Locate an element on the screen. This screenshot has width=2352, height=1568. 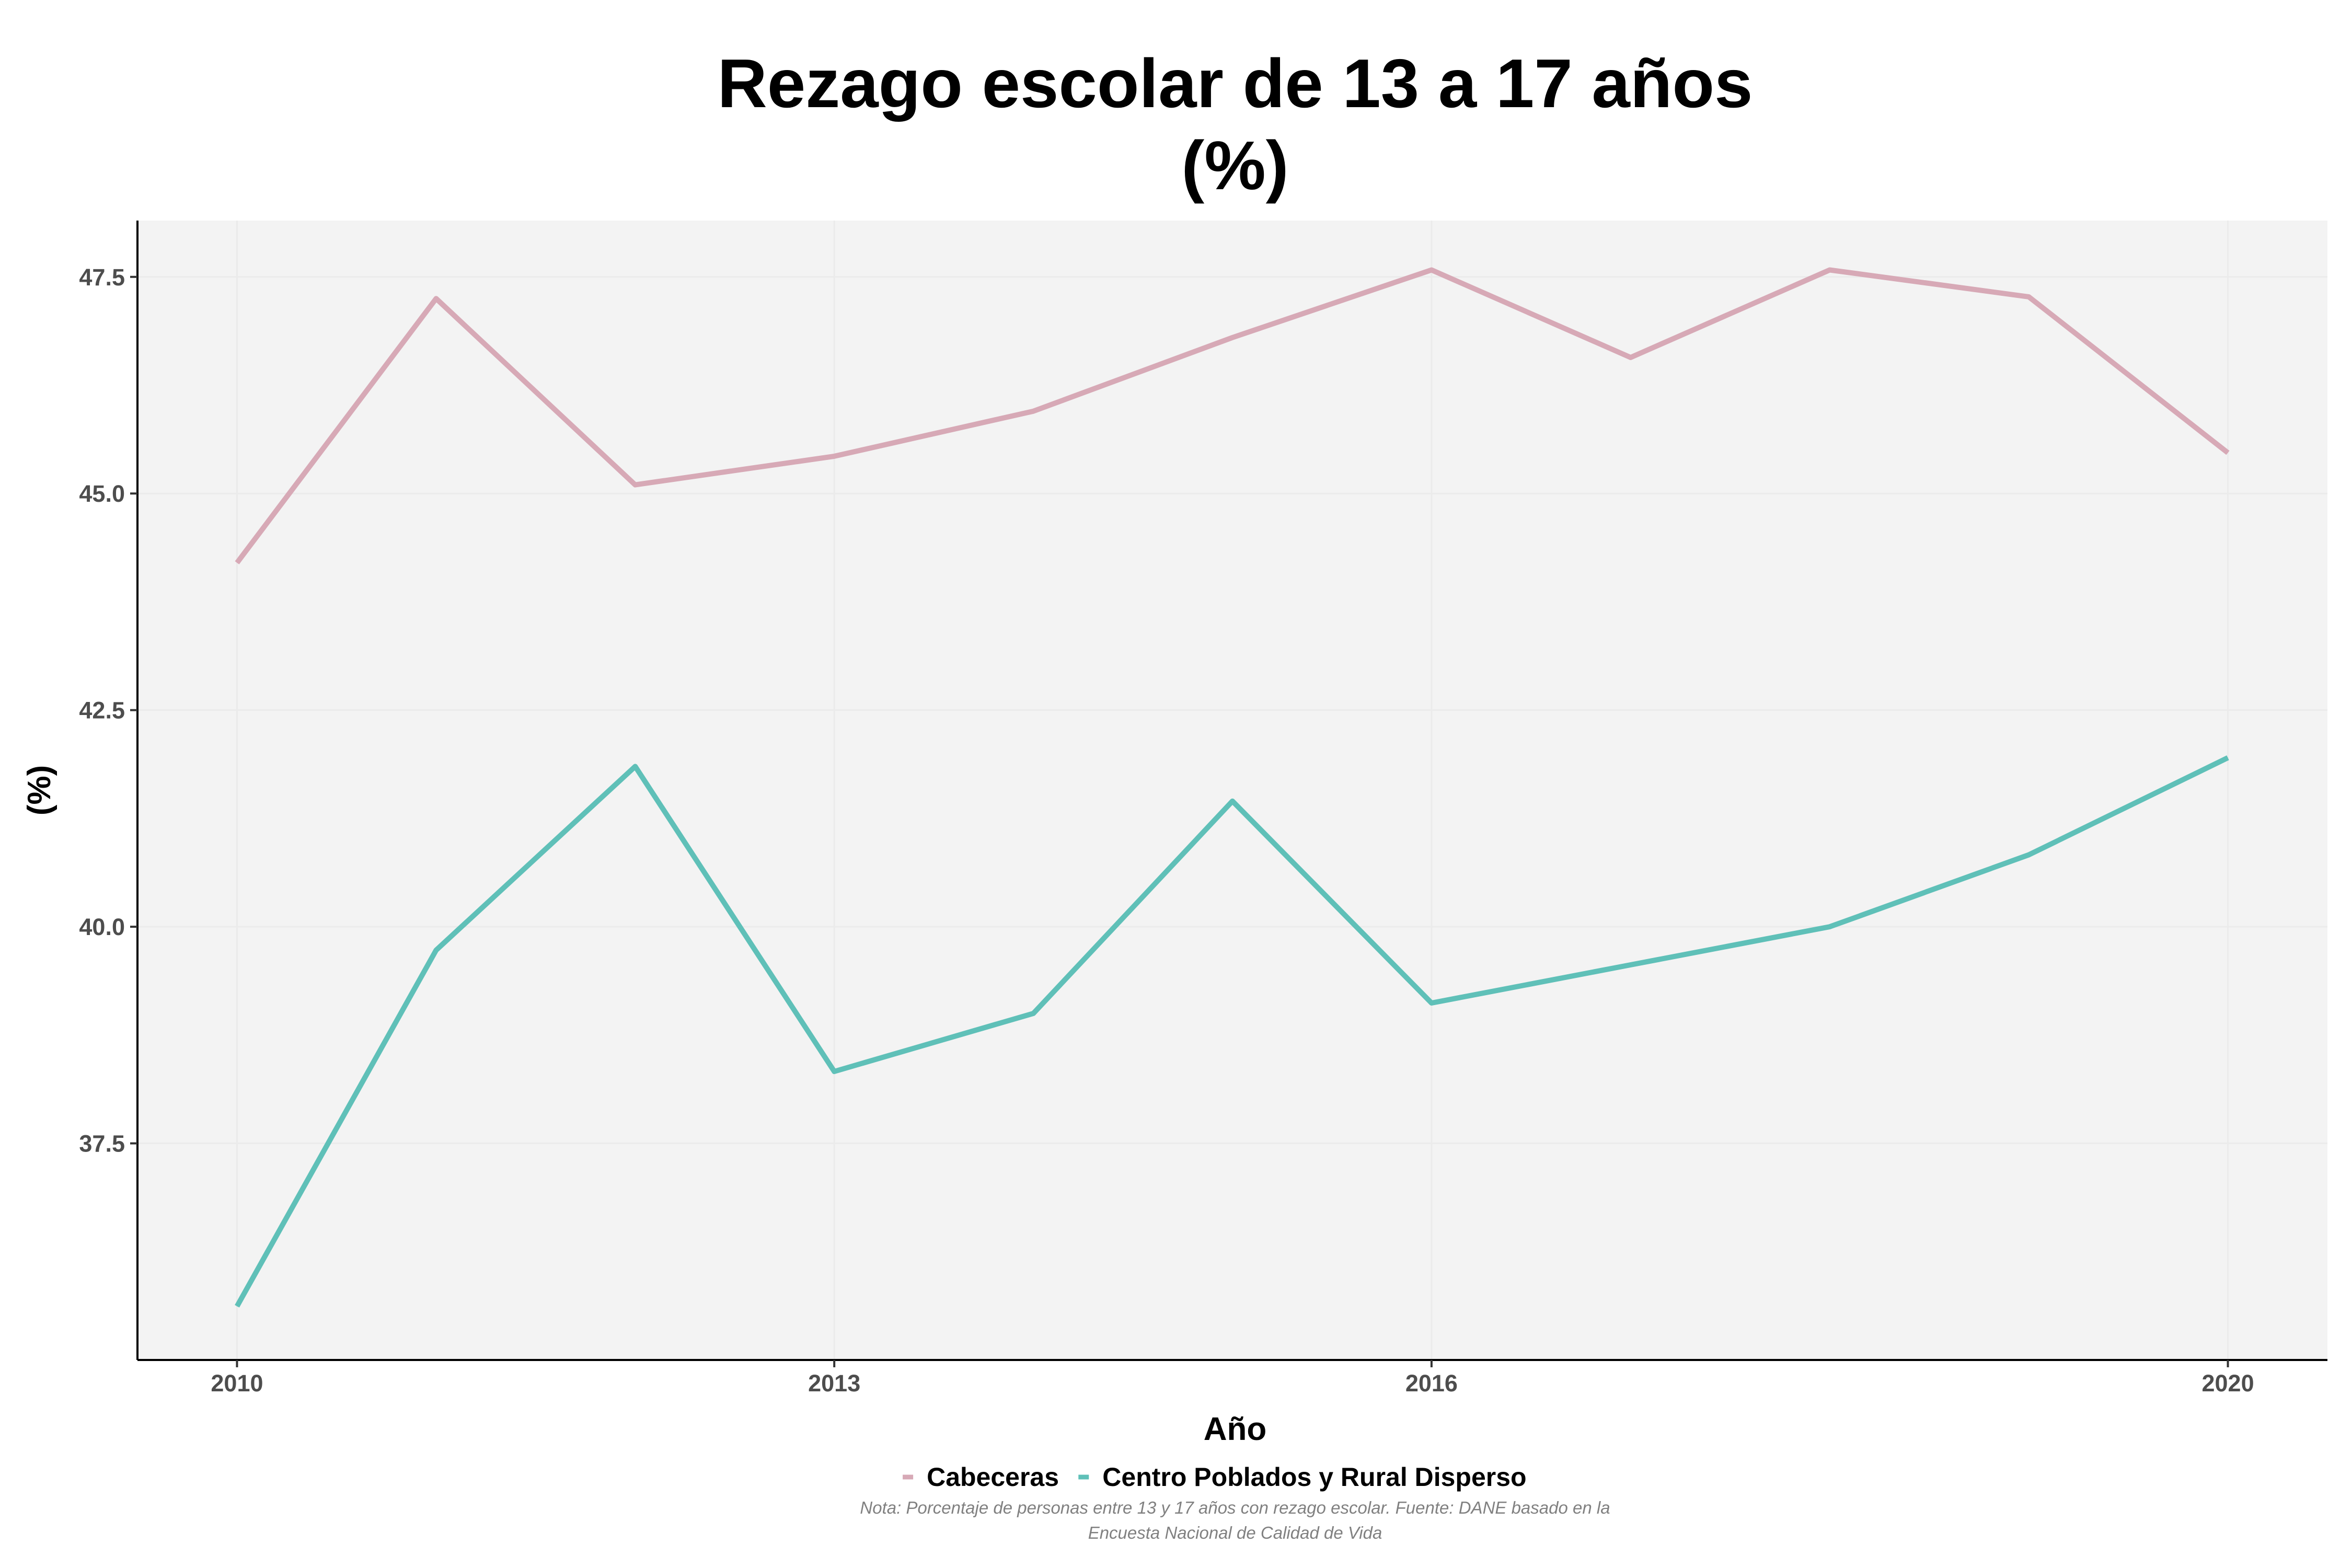
y-tick-label: 37.5 is located at coordinates (102, 1144).